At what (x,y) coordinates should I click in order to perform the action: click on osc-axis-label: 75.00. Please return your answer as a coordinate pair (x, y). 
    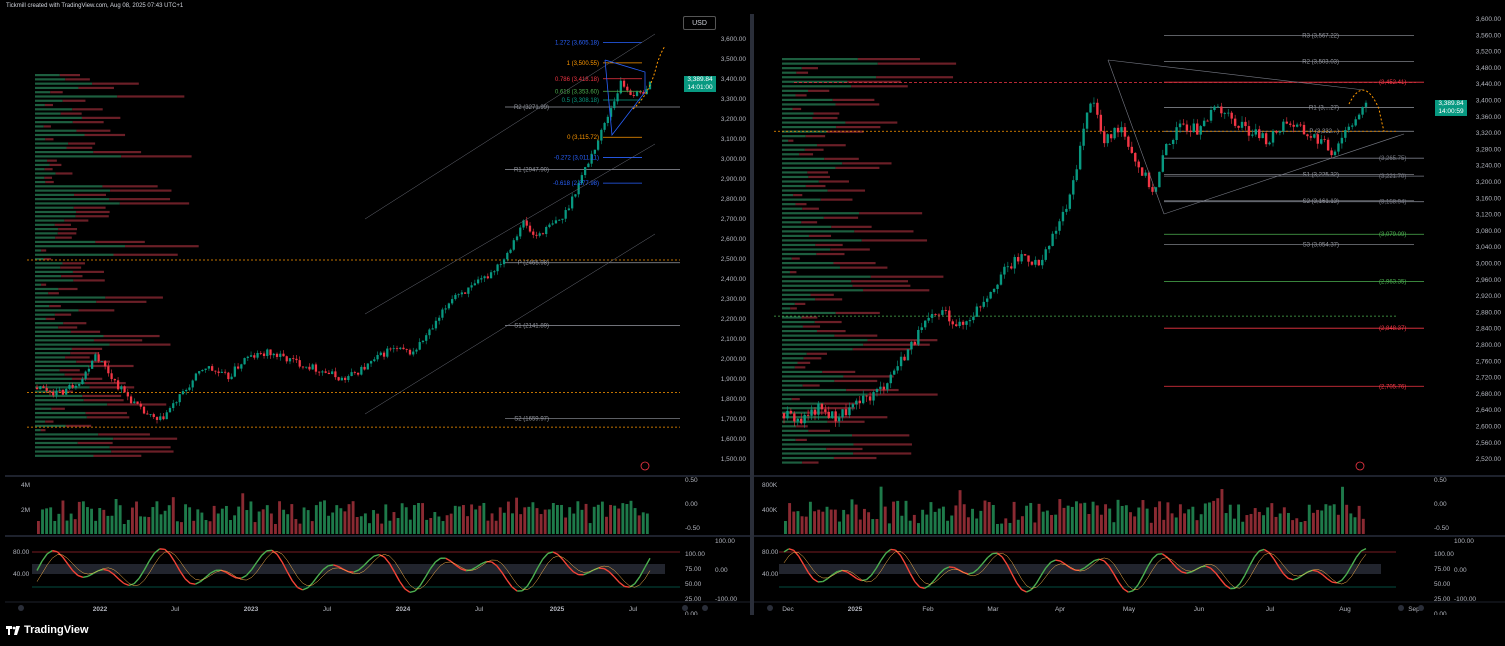
    Looking at the image, I should click on (693, 569).